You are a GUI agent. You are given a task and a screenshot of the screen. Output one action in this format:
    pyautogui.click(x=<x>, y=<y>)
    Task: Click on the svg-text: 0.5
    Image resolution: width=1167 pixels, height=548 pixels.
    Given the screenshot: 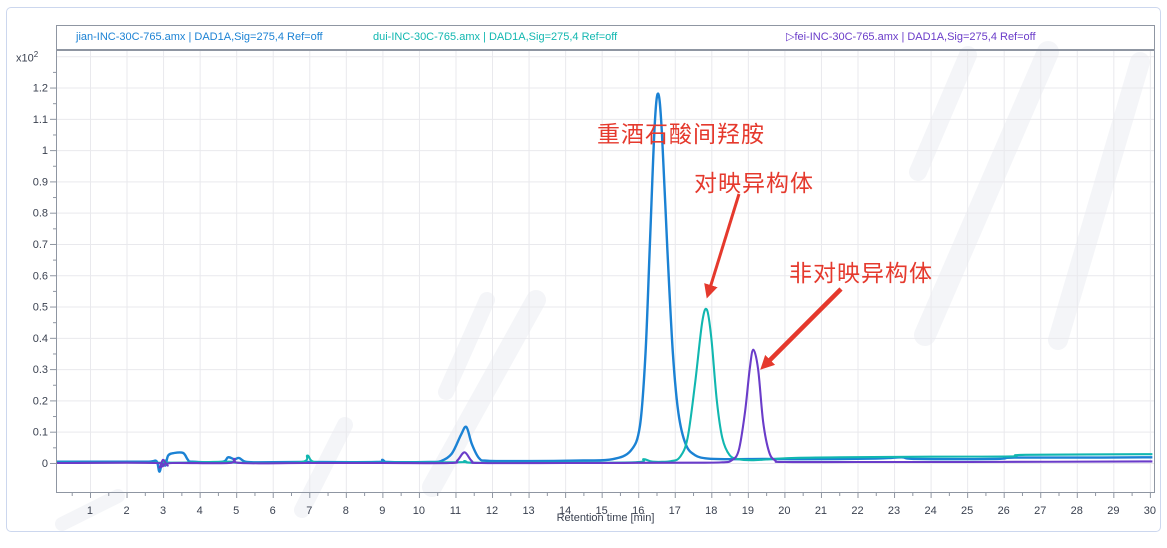 What is the action you would take?
    pyautogui.click(x=40, y=308)
    